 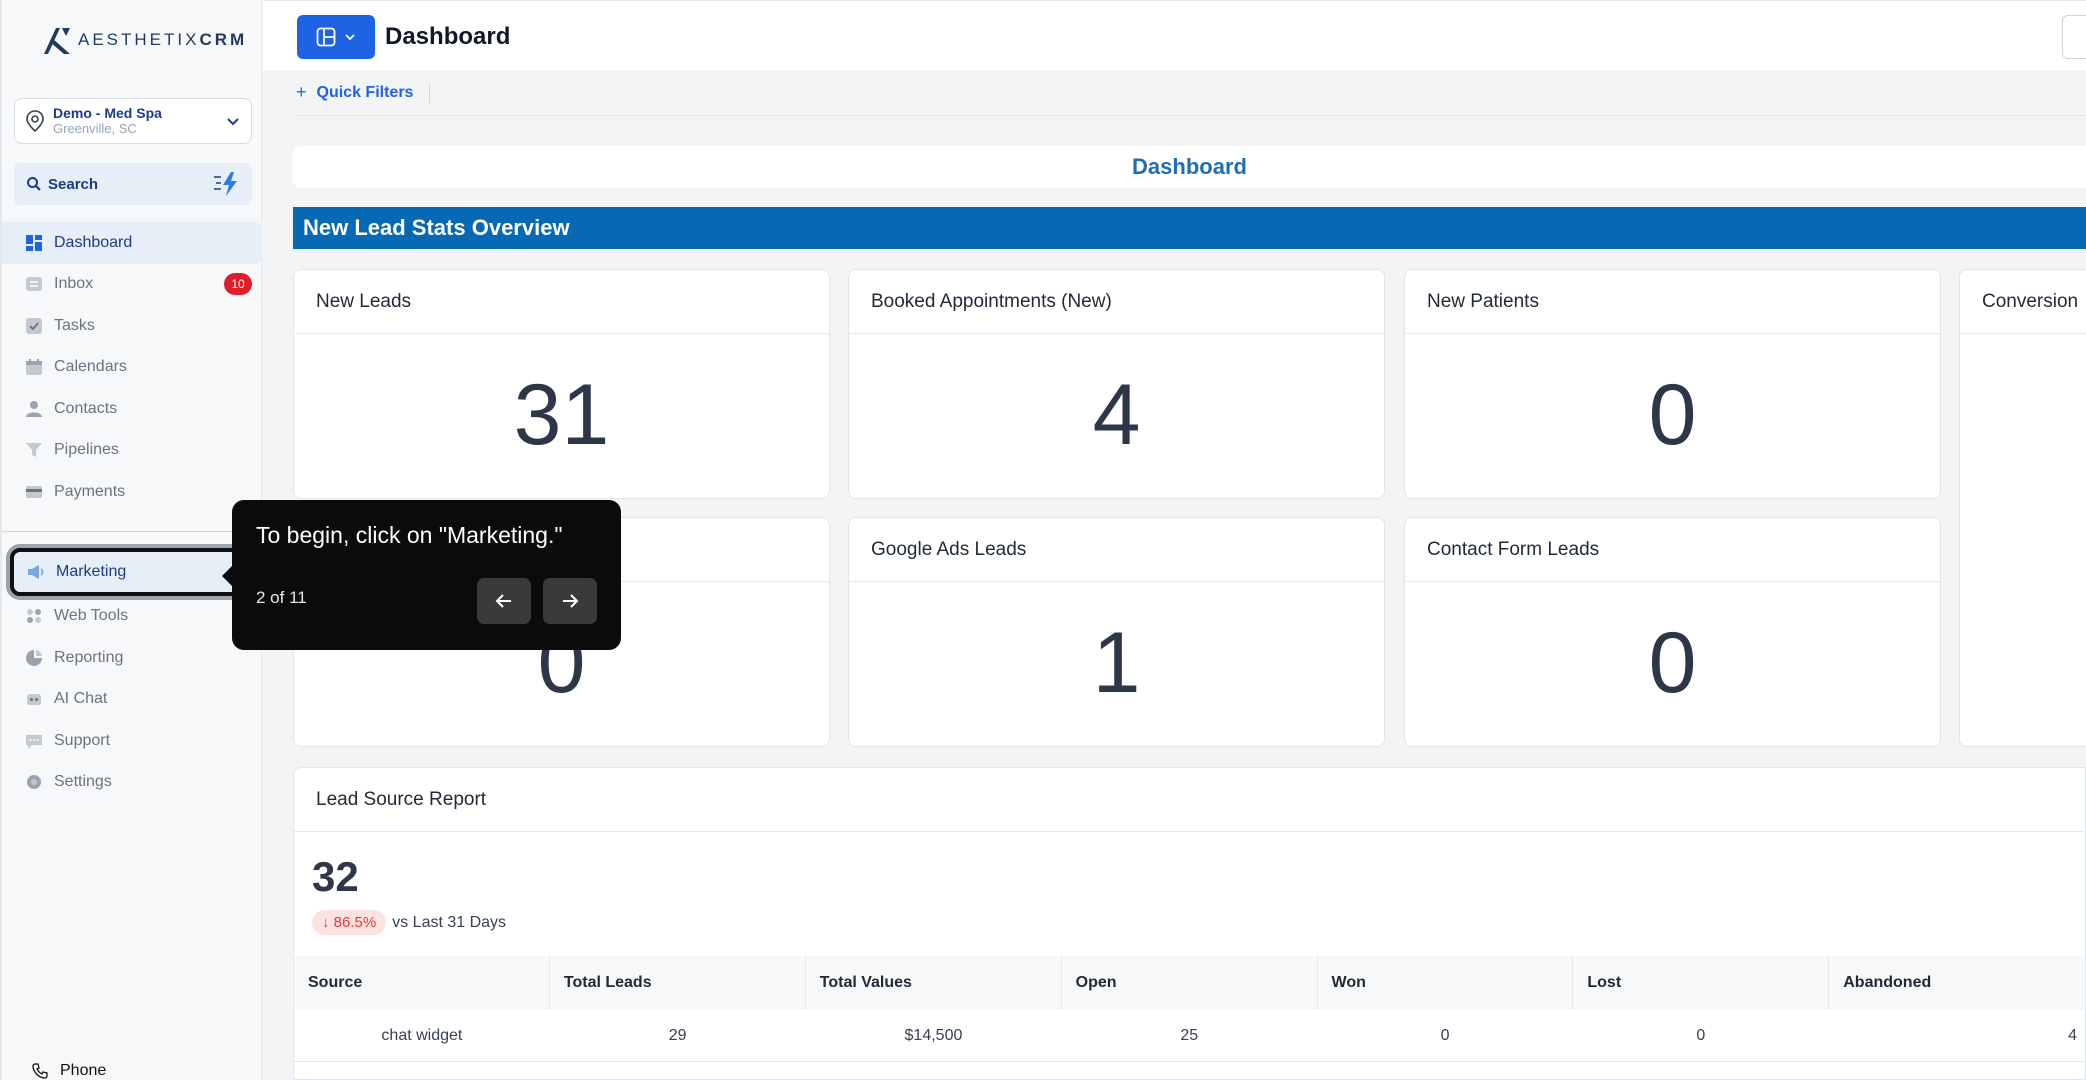 I want to click on sidebar-item-label: Web Tools, so click(x=91, y=616).